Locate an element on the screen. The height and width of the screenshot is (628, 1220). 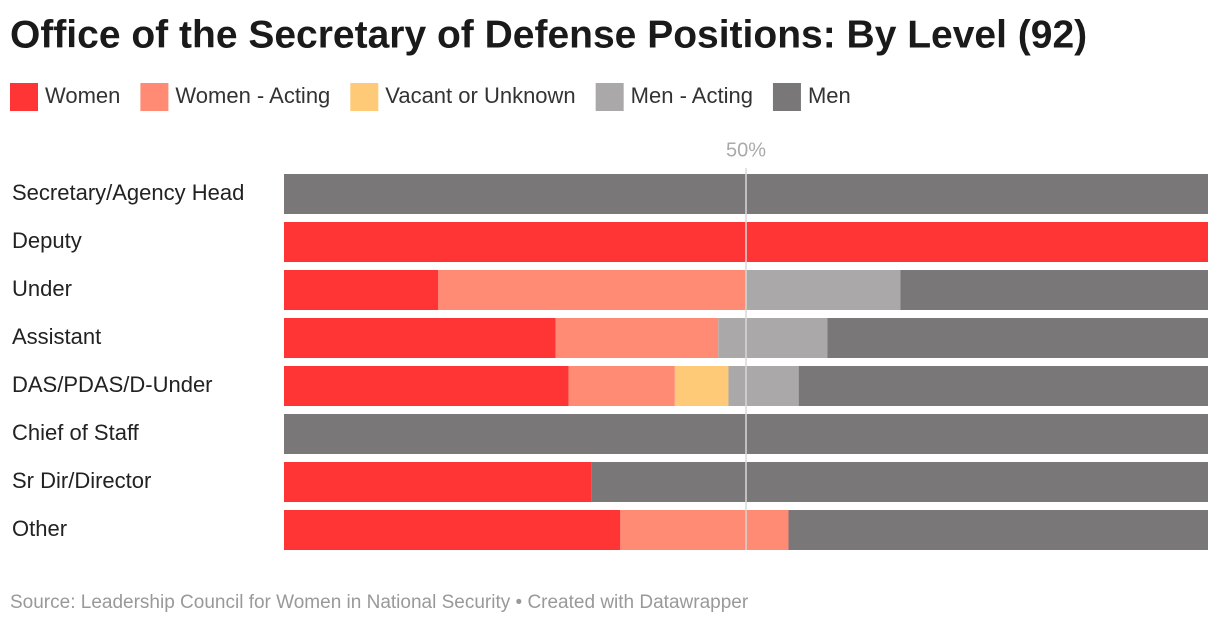
legend-label: Women - Acting is located at coordinates (252, 95).